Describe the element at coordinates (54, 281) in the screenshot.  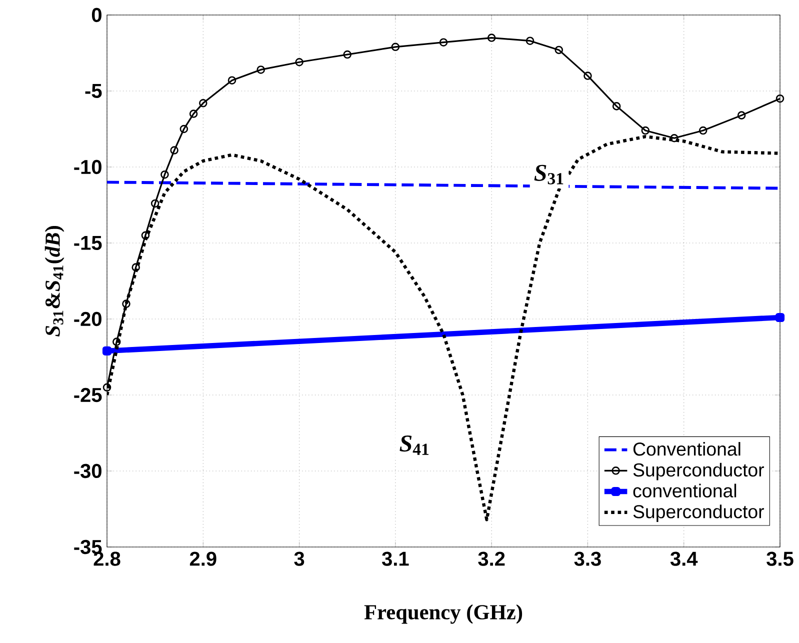
I see `y-axis-title: S$_{31}$&S$_{41}$(dB)` at that location.